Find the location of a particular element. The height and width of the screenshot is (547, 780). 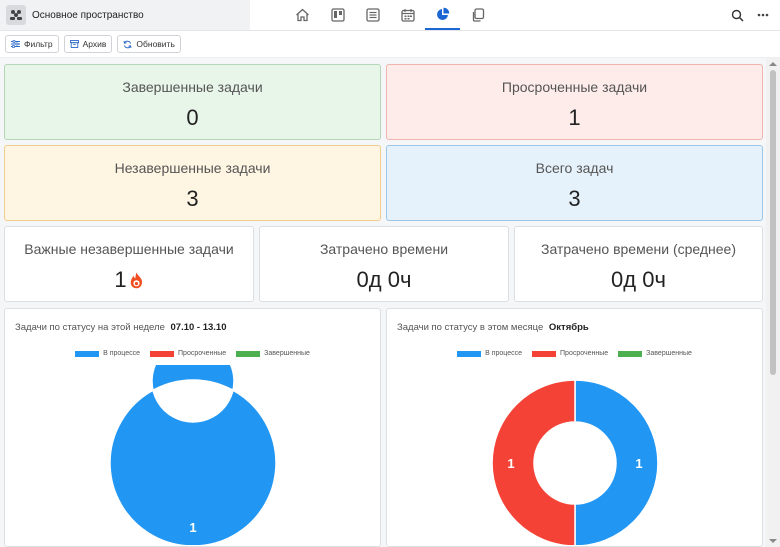

home-icon is located at coordinates (302, 15).